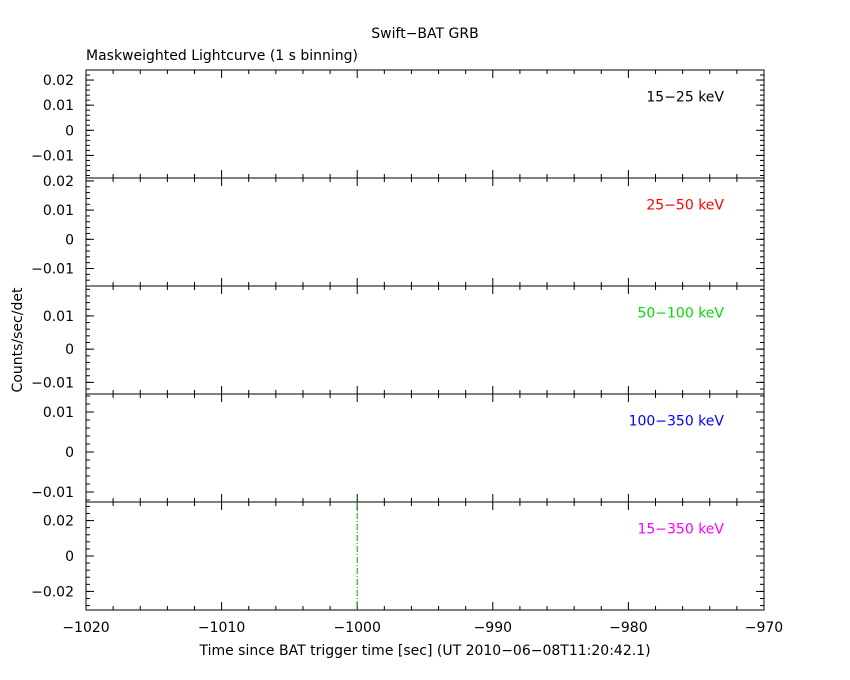  I want to click on x-tick-label: −1020, so click(85, 628).